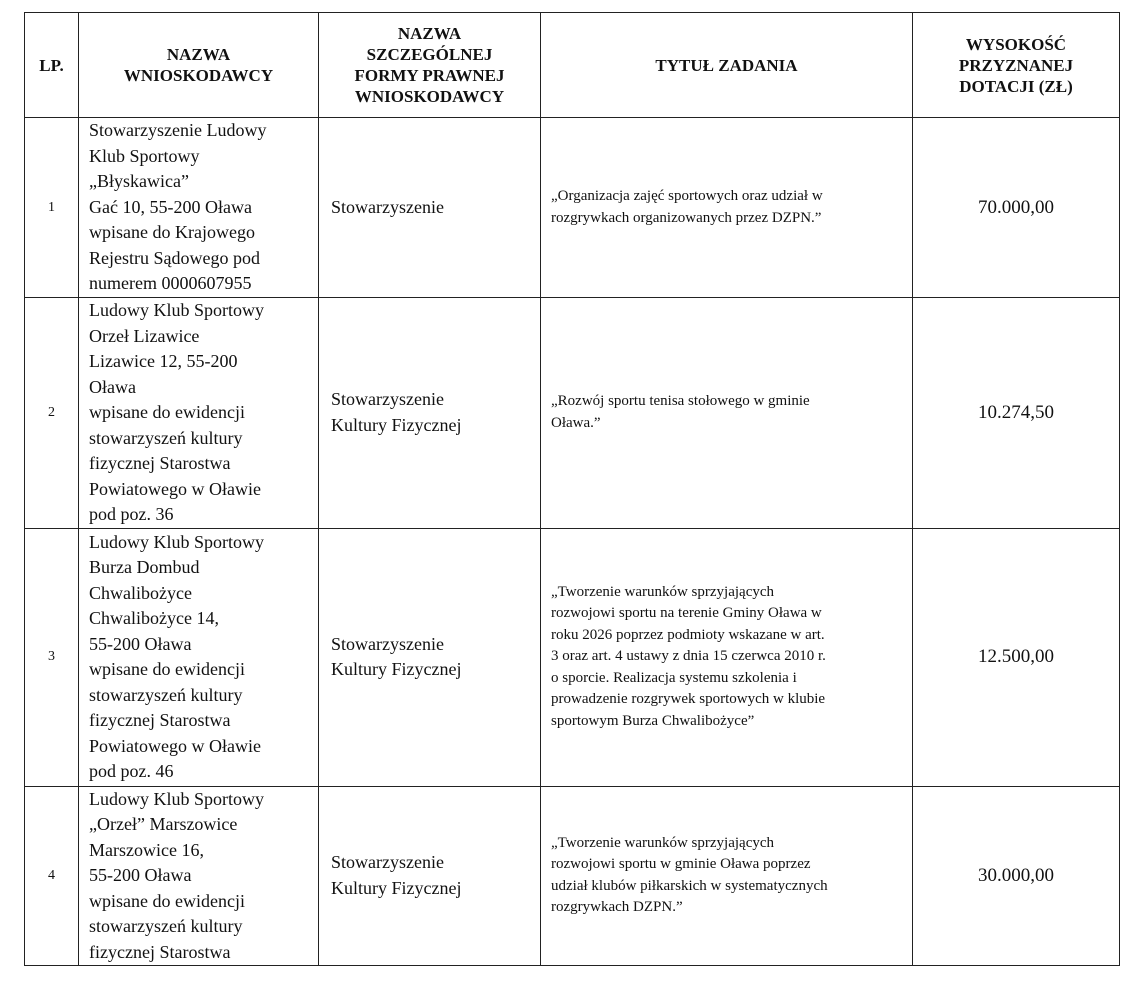 The height and width of the screenshot is (992, 1140). Describe the element at coordinates (163, 361) in the screenshot. I see `cell-line: Lizawice 12, 55-200` at that location.